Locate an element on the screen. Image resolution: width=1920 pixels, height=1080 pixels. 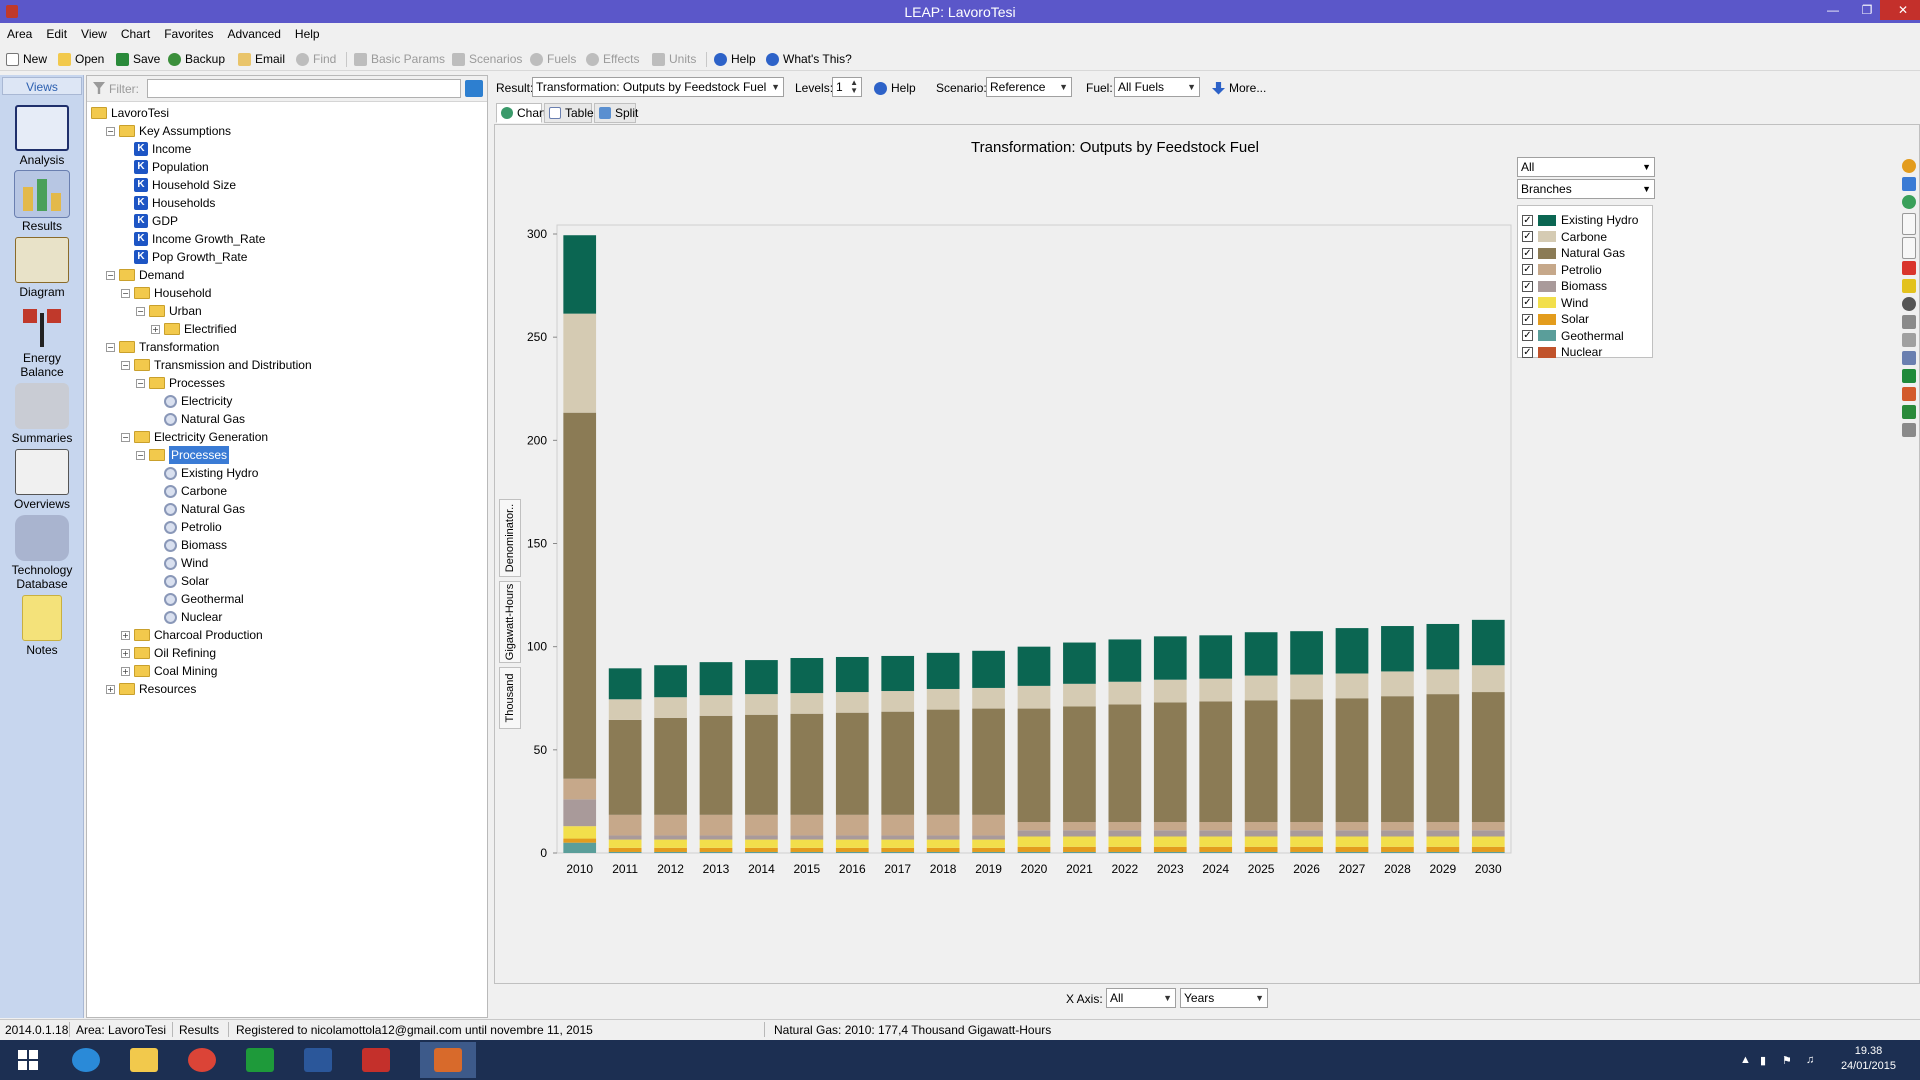
taskbar-clock: 19.38 24/01/2015 is located at coordinates (1868, 1059).